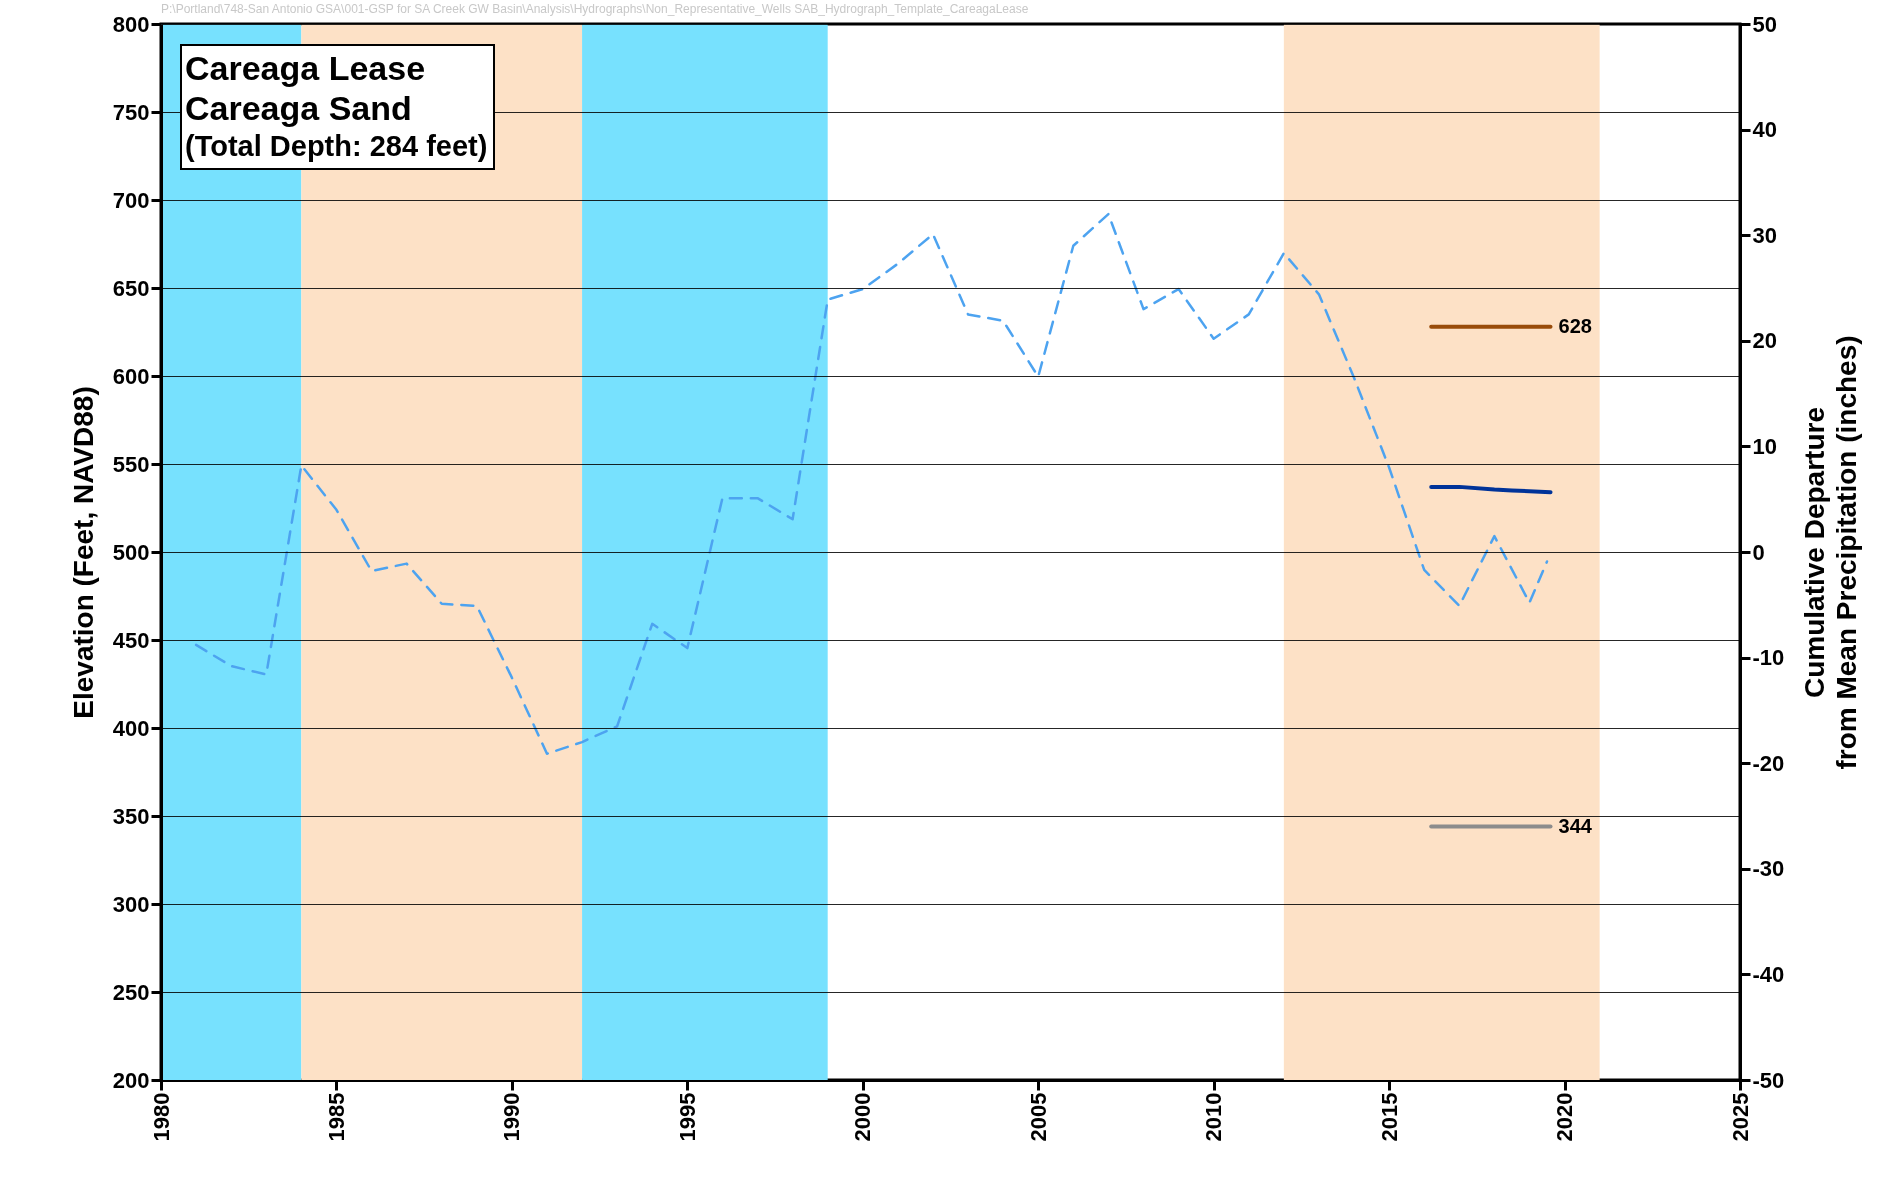 This screenshot has width=1881, height=1193. I want to click on data-label: 344, so click(1575, 825).